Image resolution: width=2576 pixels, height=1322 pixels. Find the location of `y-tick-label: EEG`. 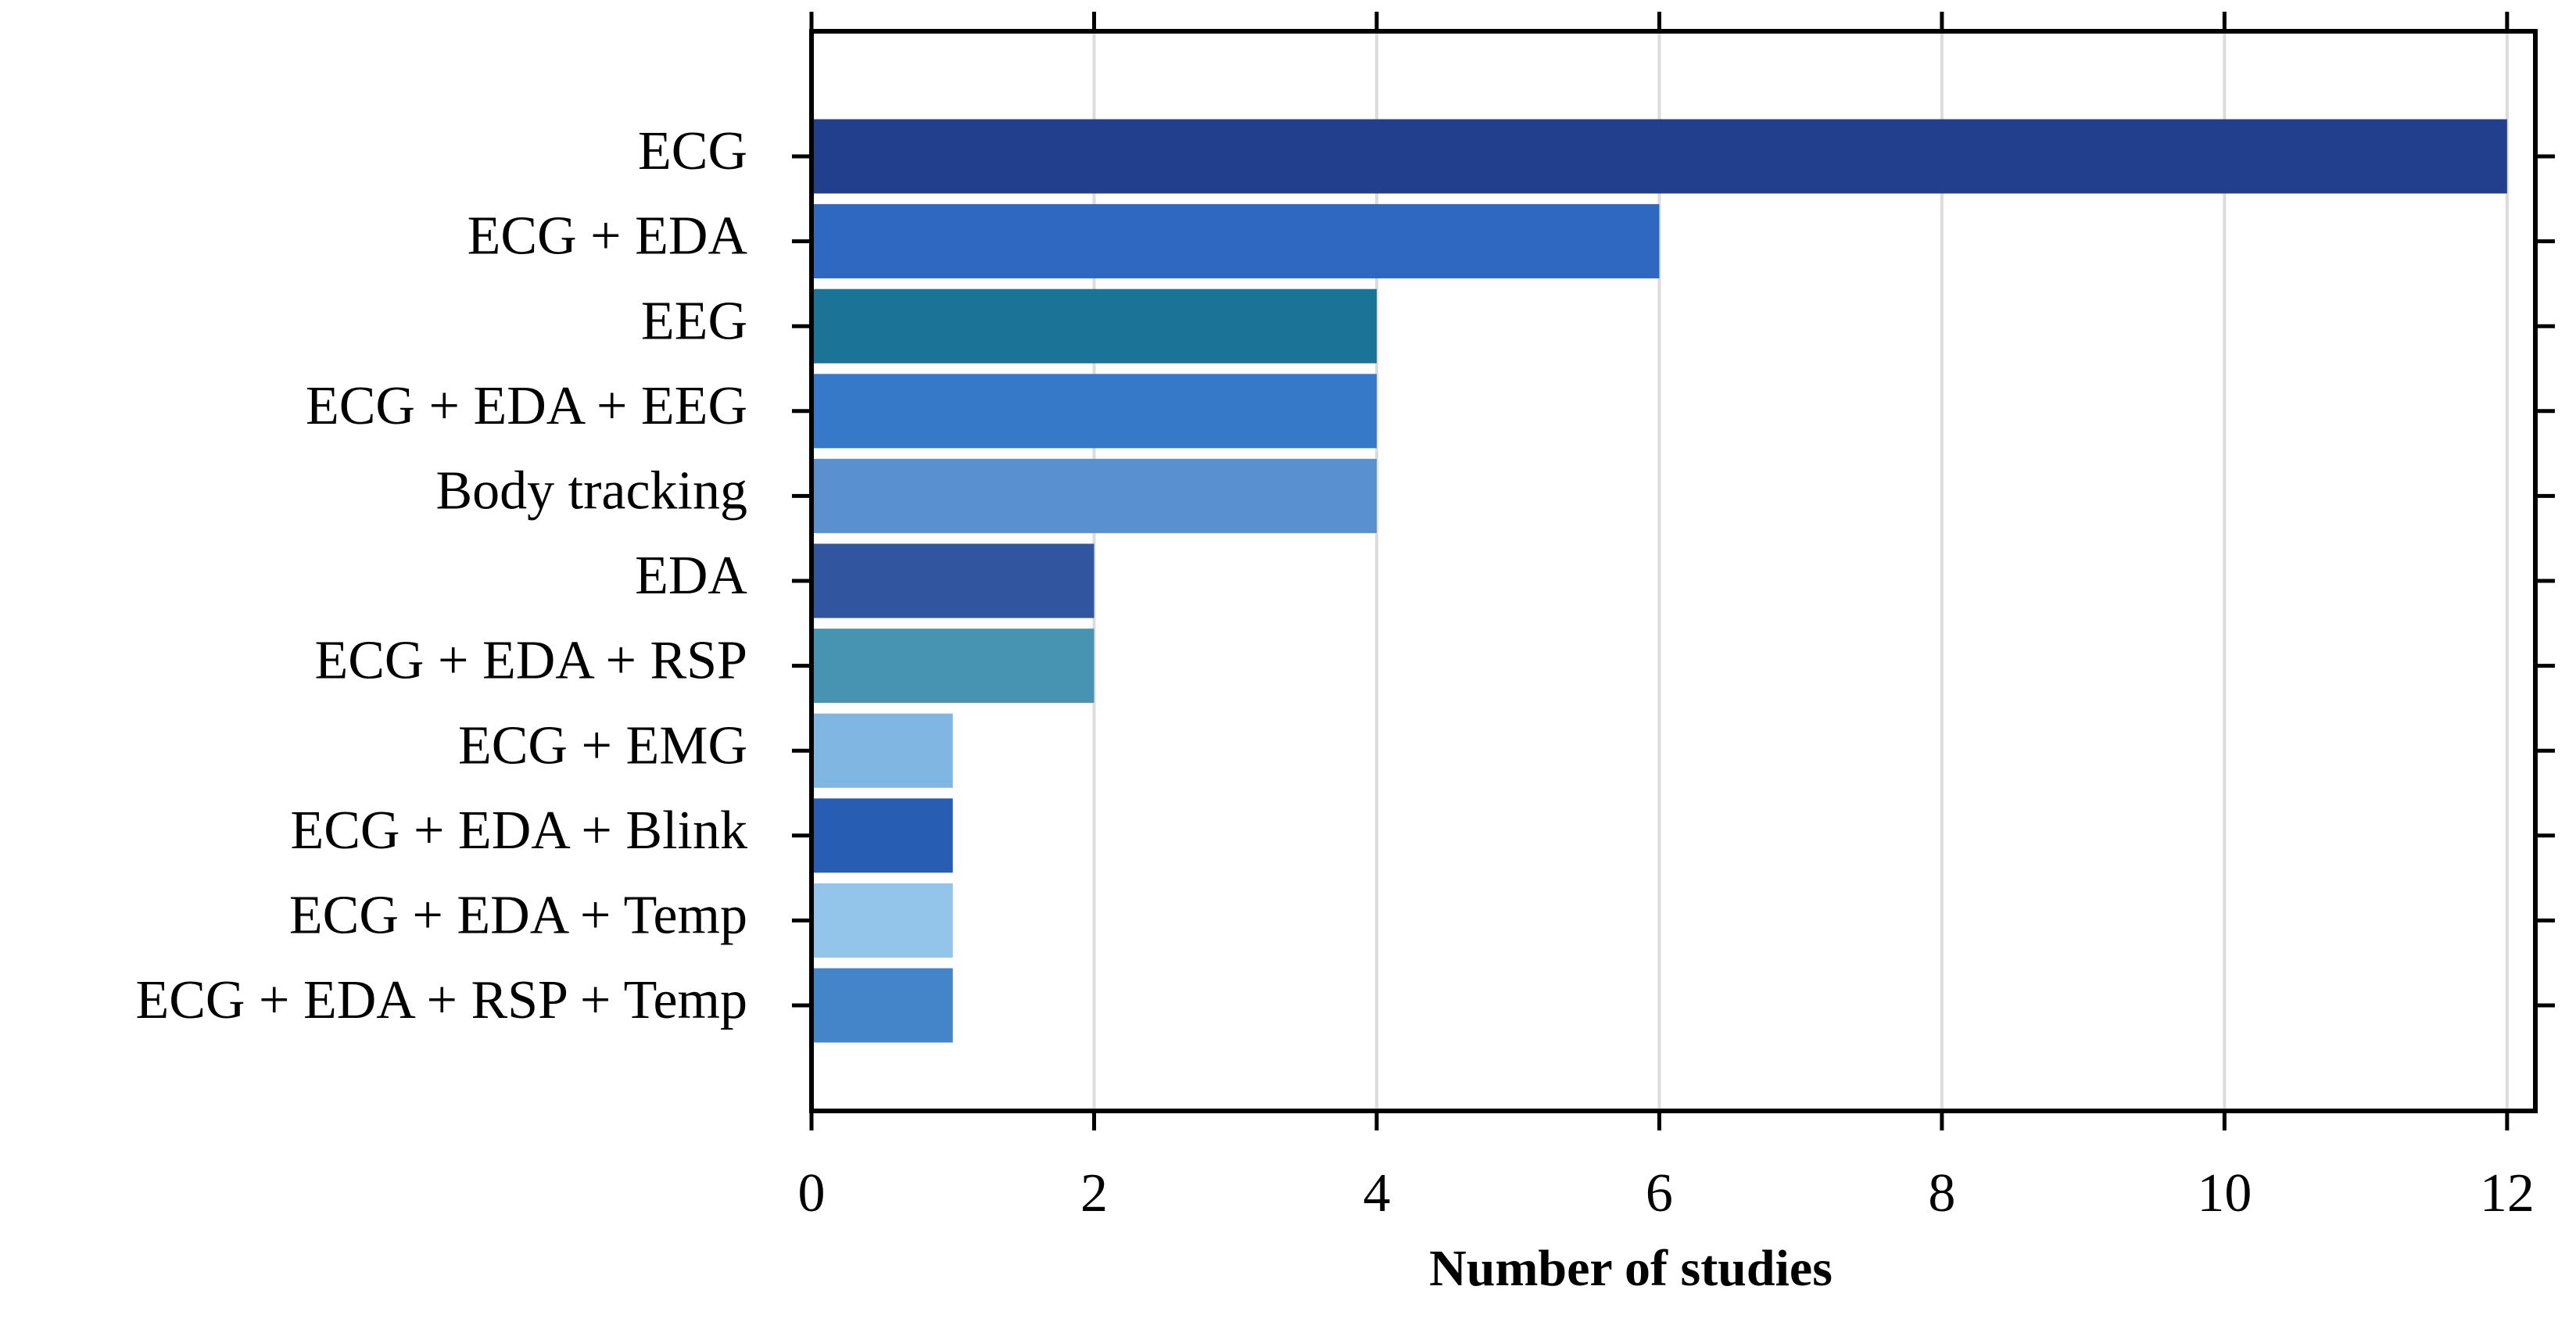

y-tick-label: EEG is located at coordinates (694, 321).